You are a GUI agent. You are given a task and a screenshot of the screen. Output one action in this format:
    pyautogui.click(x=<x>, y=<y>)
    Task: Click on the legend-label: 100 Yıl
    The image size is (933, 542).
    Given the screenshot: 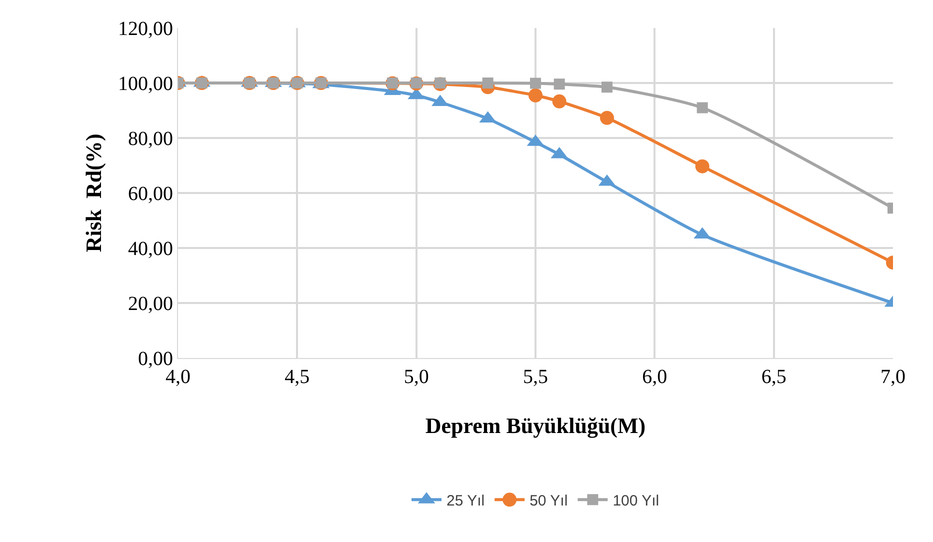 What is the action you would take?
    pyautogui.click(x=636, y=501)
    